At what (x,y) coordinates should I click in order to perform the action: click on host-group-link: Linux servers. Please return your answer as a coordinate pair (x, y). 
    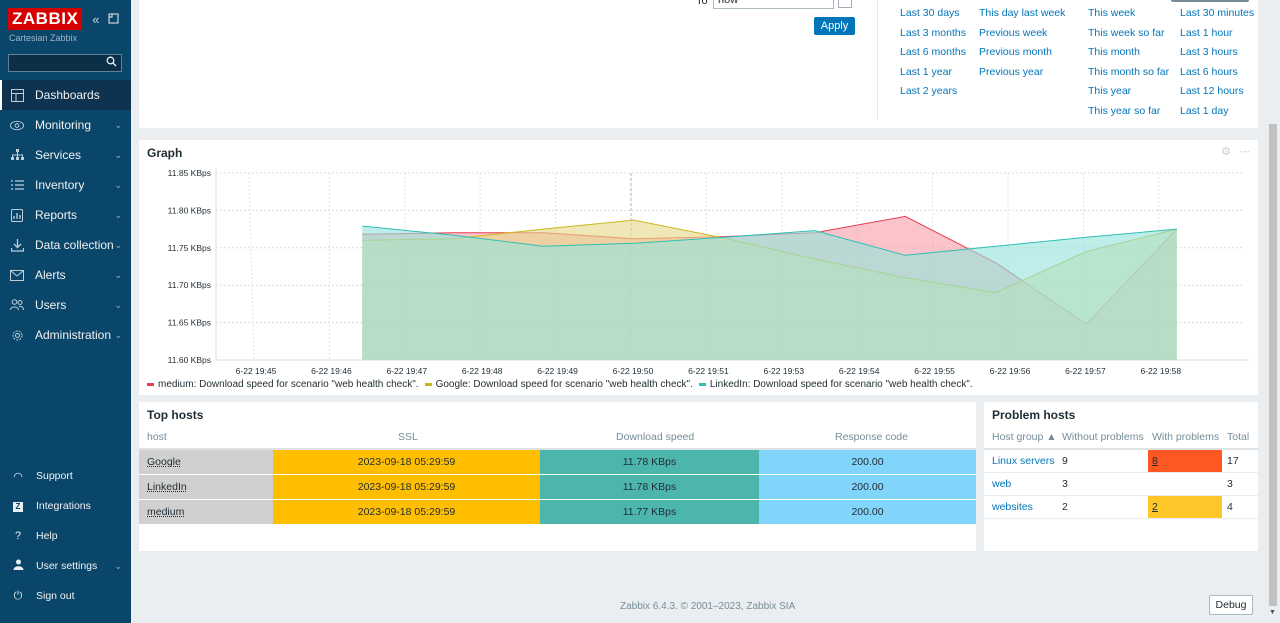
    Looking at the image, I should click on (1023, 461).